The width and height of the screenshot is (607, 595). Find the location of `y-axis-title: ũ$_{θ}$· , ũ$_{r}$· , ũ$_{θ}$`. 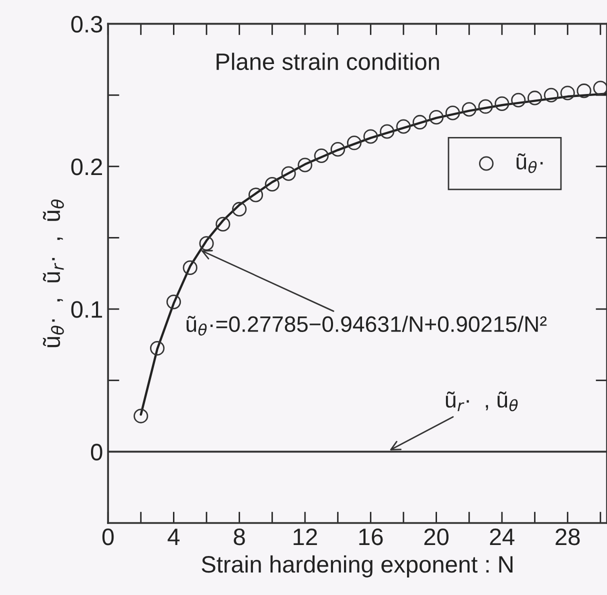

y-axis-title: ũ$_{θ}$· , ũ$_{r}$· , ũ$_{θ}$ is located at coordinates (53, 274).